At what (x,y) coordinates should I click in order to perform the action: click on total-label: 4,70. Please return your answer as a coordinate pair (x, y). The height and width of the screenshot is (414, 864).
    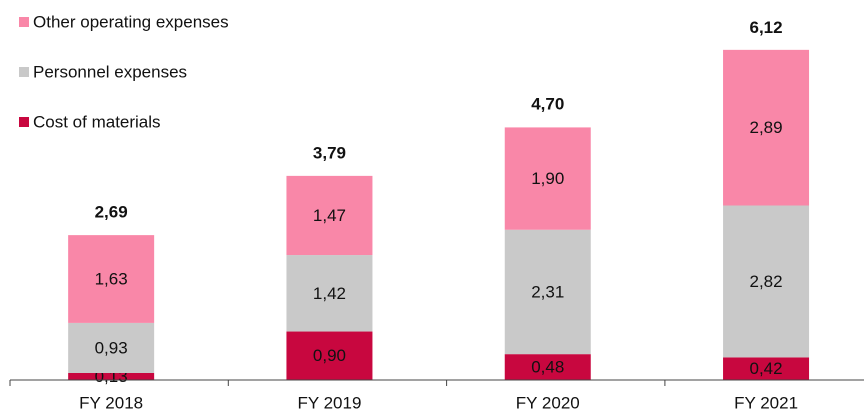
    Looking at the image, I should click on (547, 103).